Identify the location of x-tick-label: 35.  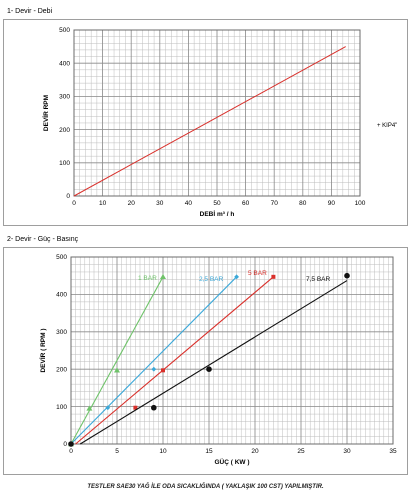
(393, 451).